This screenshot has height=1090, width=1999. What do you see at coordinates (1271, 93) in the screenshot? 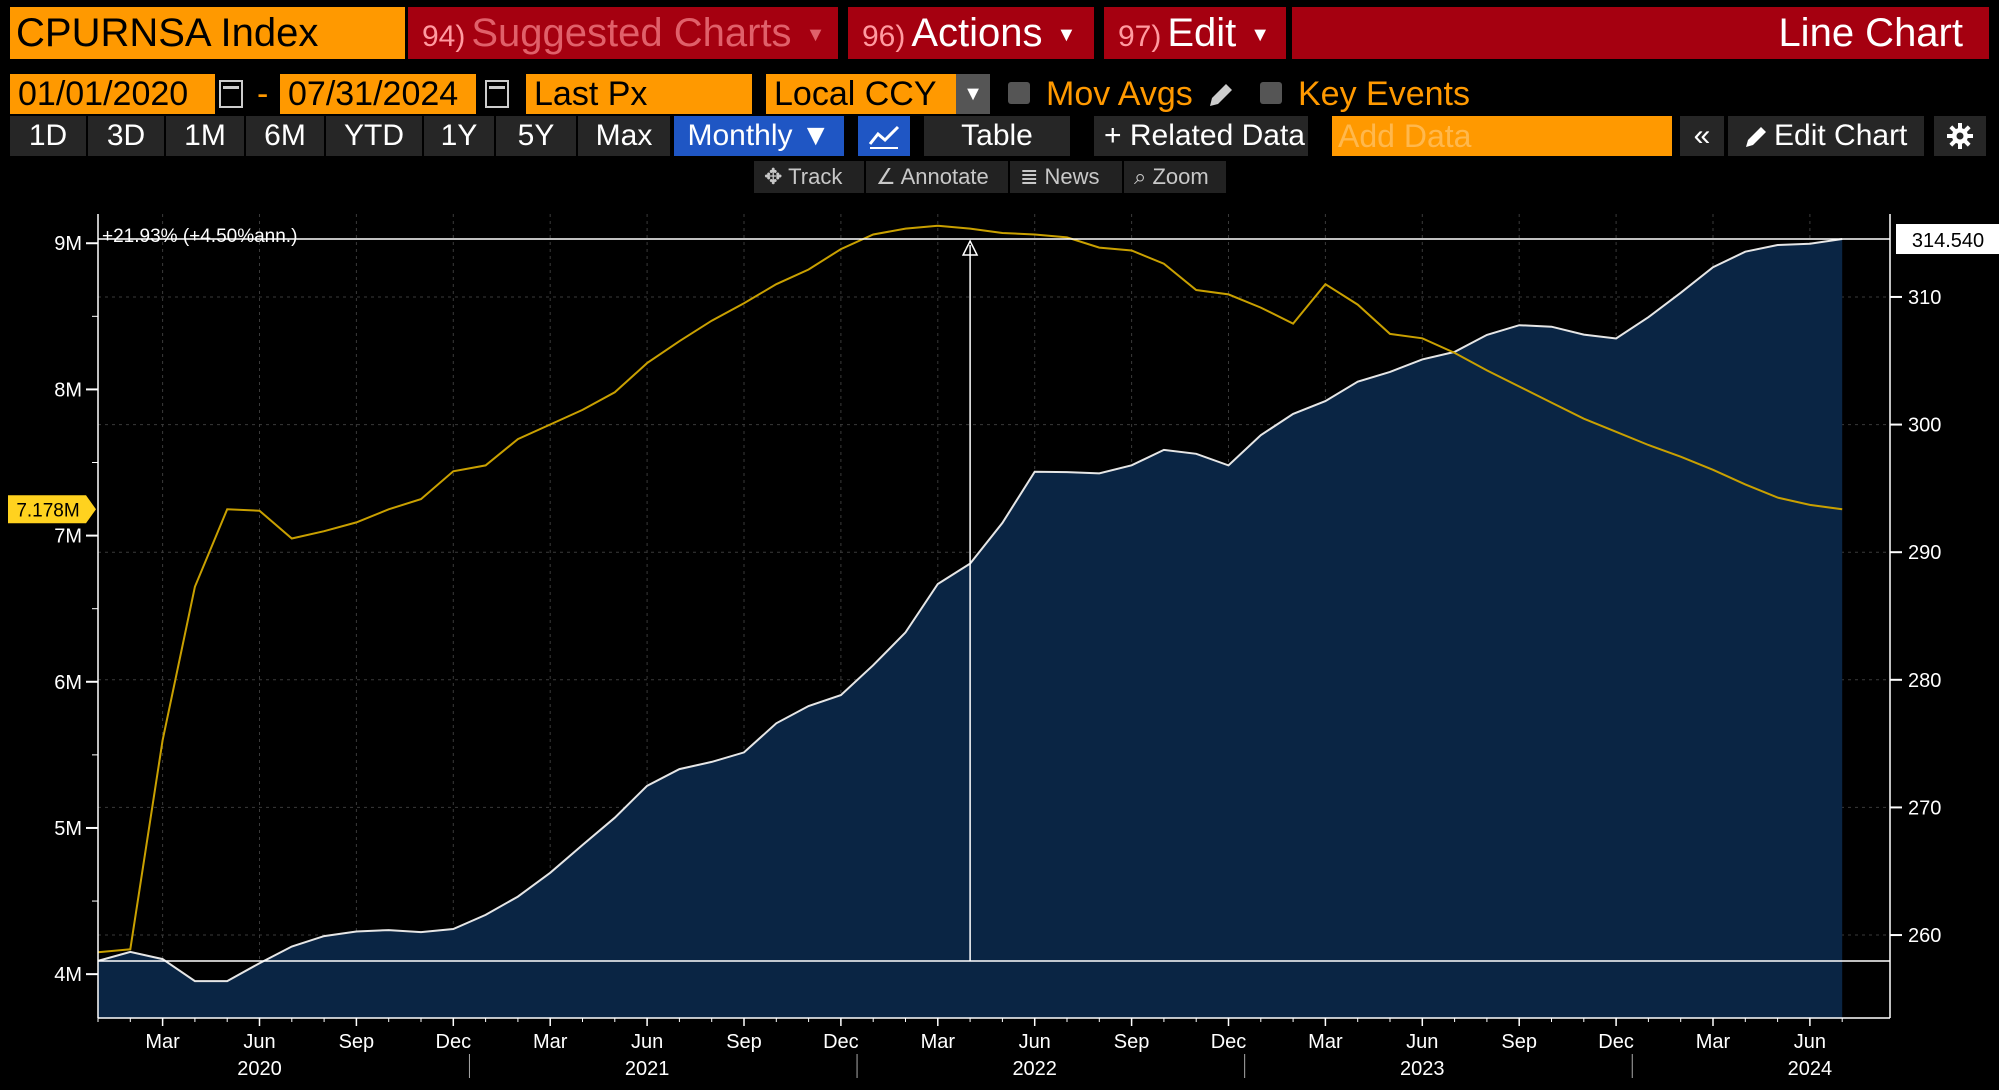
I see `key-events-checkbox` at bounding box center [1271, 93].